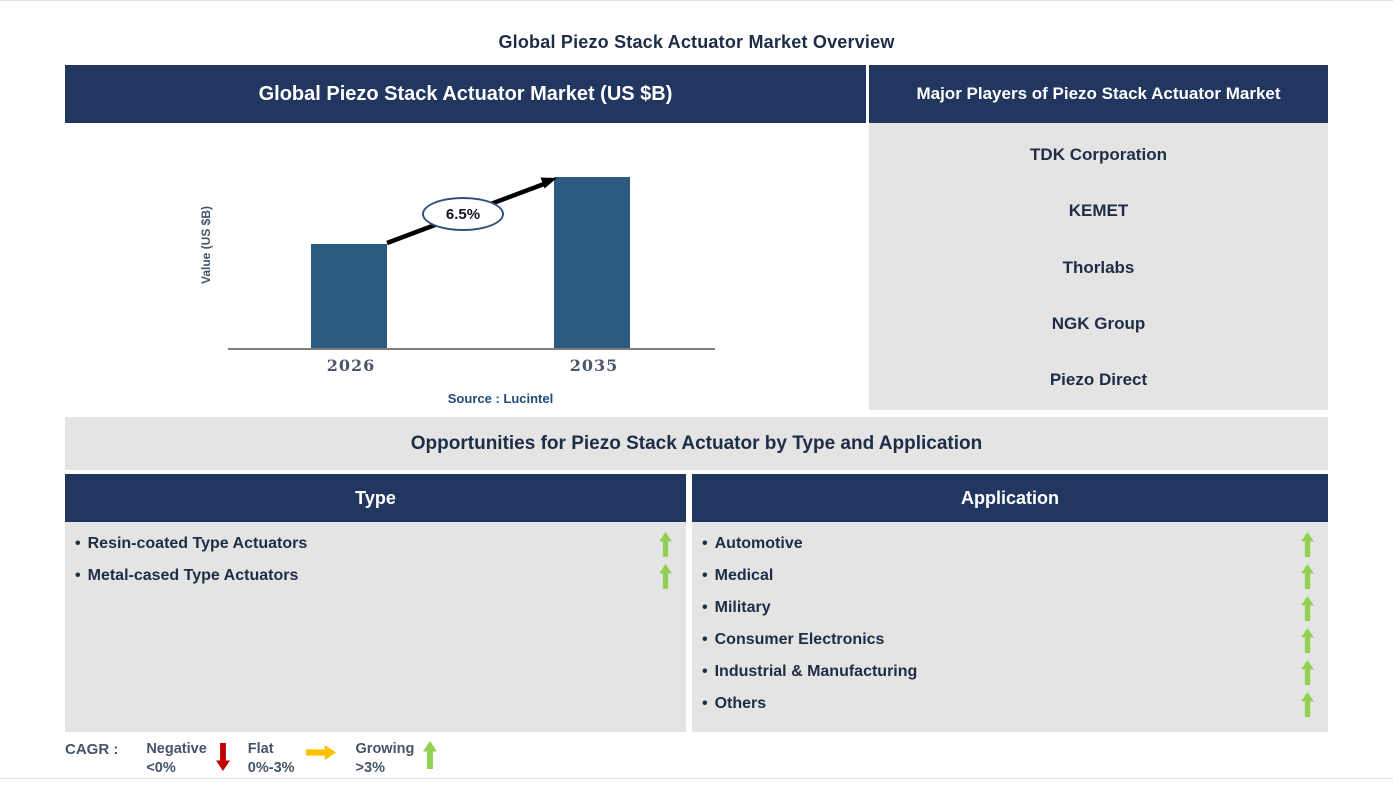 The width and height of the screenshot is (1393, 792). Describe the element at coordinates (92, 749) in the screenshot. I see `cagr-legend-title: CAGR :` at that location.